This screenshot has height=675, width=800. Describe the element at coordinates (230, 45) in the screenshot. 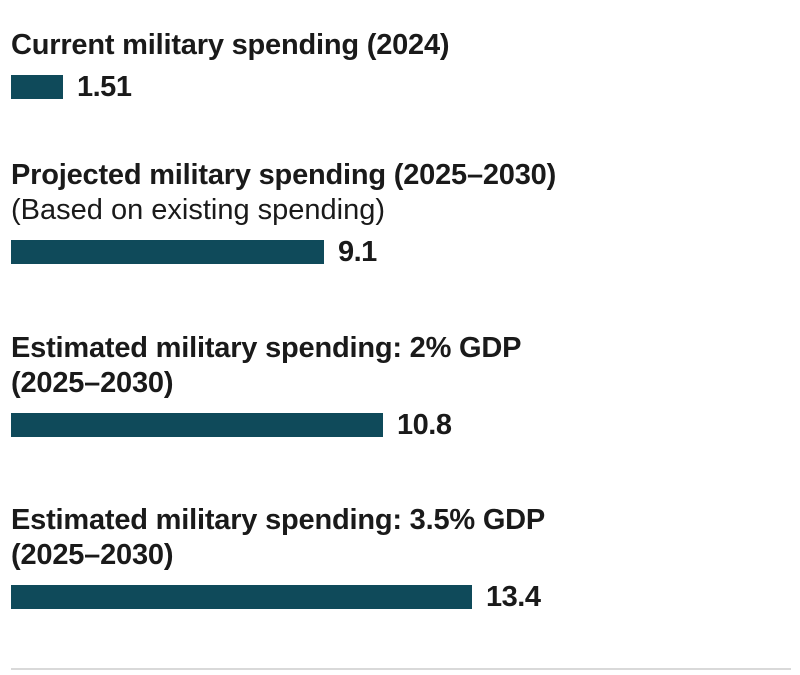

I see `category-label: Current military spending (2024)` at that location.